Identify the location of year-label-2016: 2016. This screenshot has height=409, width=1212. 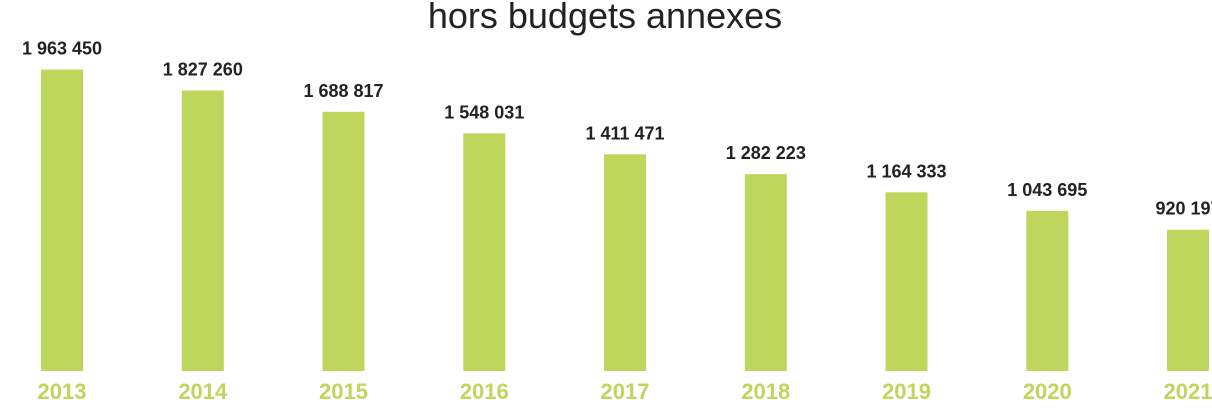
(484, 391).